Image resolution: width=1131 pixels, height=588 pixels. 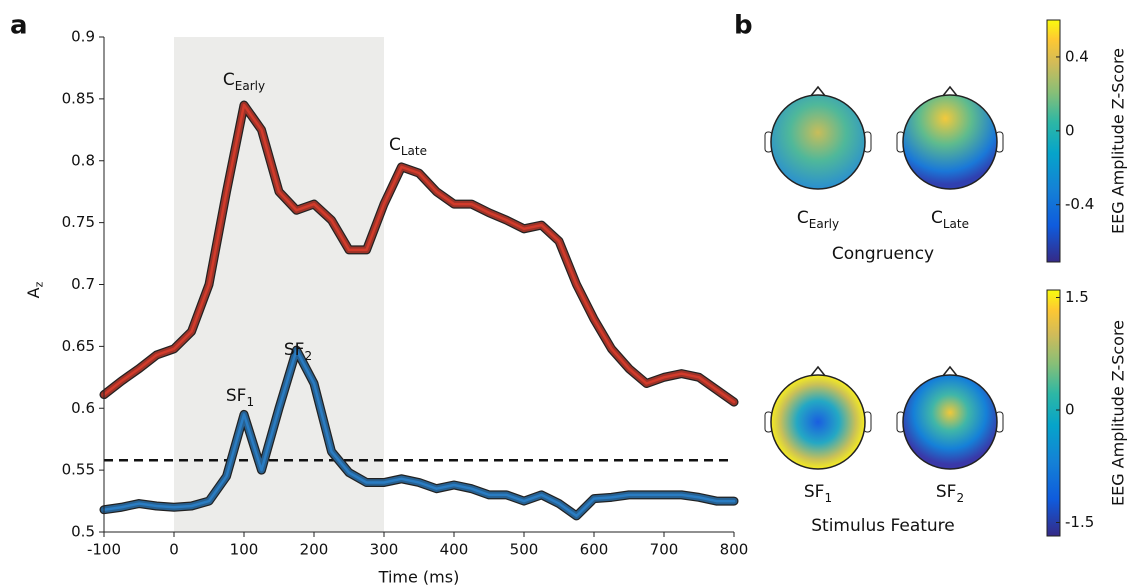 I want to click on annotation-subscript: z, so click(x=39, y=284).